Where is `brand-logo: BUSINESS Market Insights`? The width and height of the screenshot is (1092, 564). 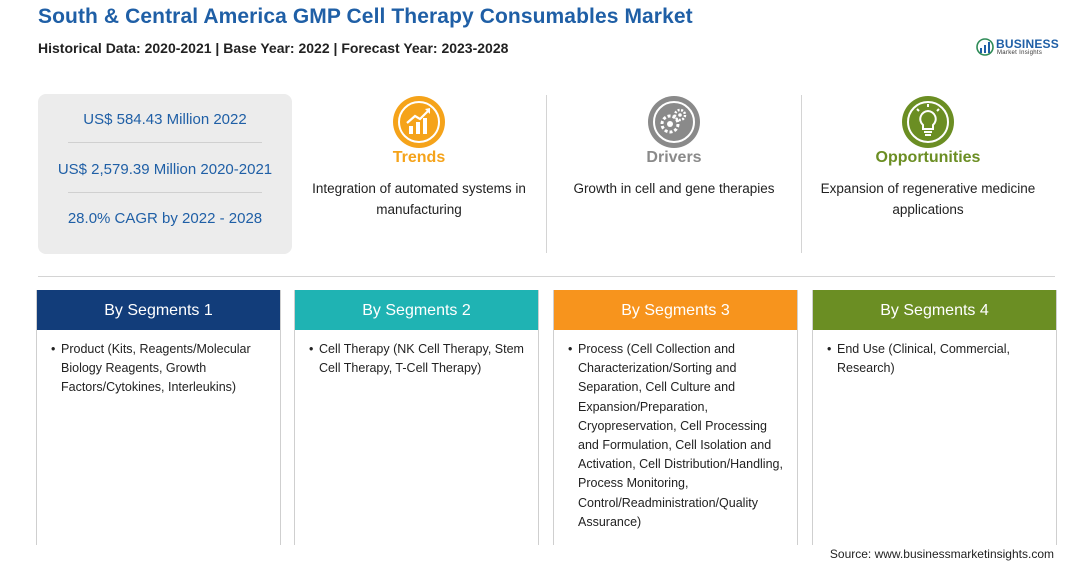
brand-logo: BUSINESS Market Insights is located at coordinates (1021, 49).